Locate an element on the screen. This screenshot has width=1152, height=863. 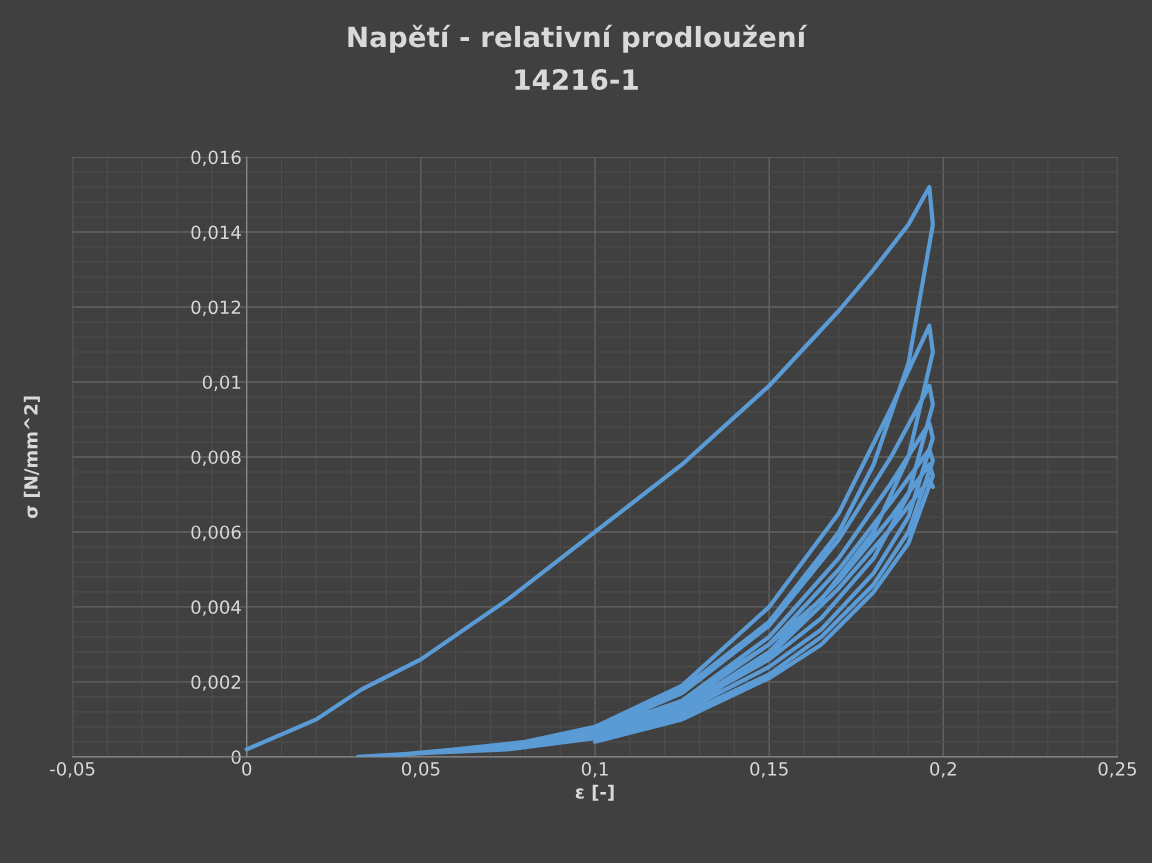
x-tick-label: 0,15 is located at coordinates (769, 770).